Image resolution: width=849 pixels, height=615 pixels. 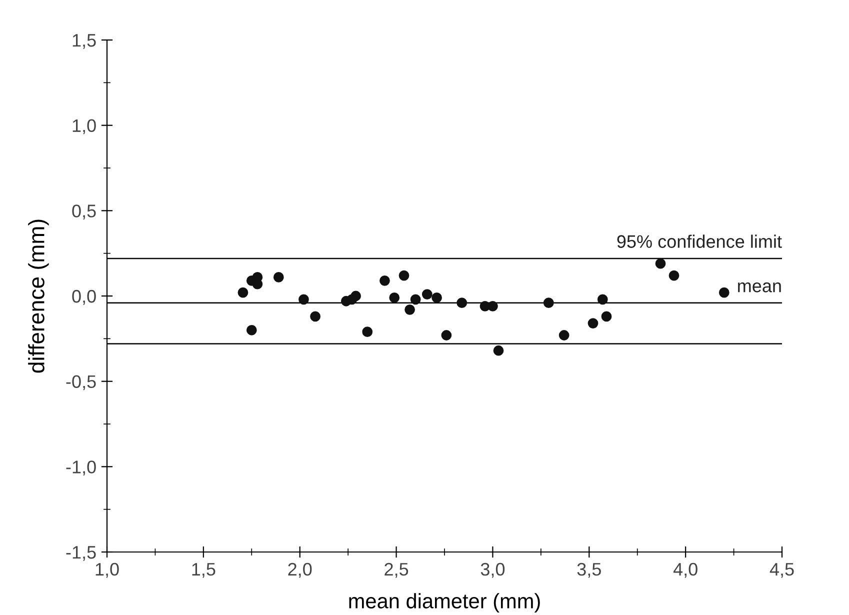 I want to click on x-tick-label: 2,0, so click(x=300, y=570).